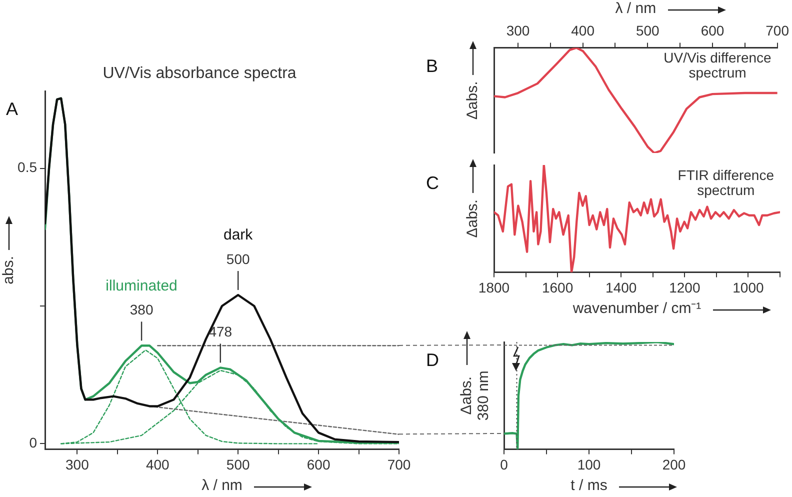 The image size is (792, 497). I want to click on text: D, so click(432, 360).